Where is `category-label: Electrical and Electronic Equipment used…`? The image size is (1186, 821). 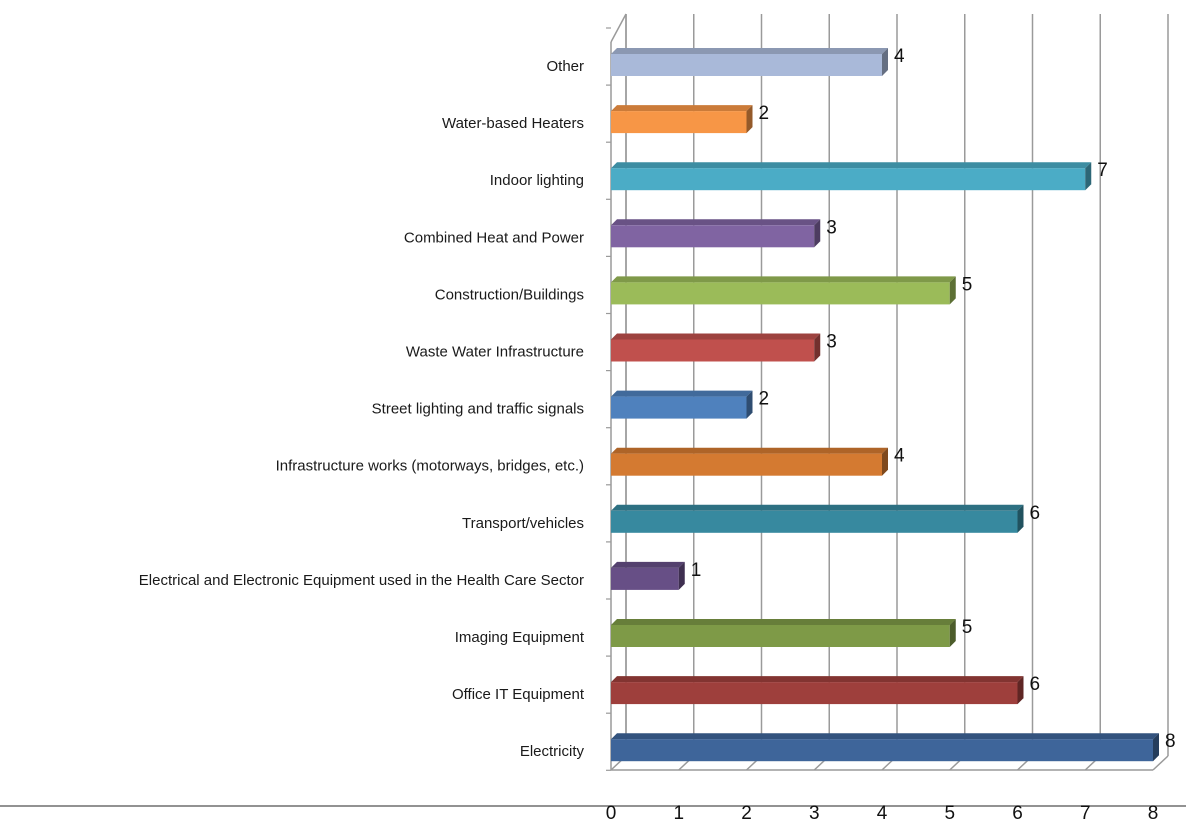
category-label: Electrical and Electronic Equipment used… is located at coordinates (361, 580).